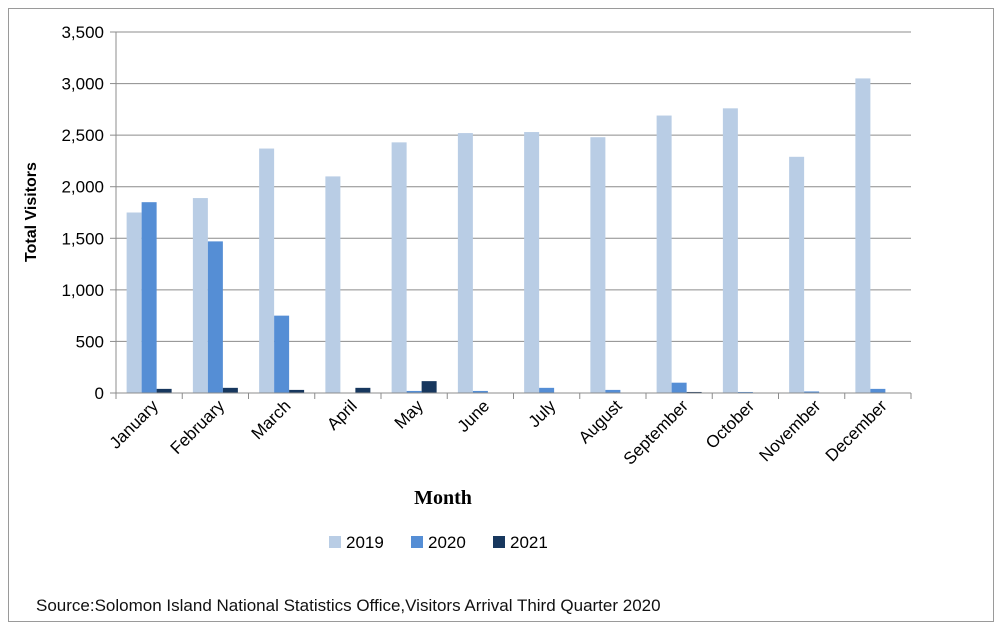  Describe the element at coordinates (149, 297) in the screenshot. I see `bar-2020-january` at that location.